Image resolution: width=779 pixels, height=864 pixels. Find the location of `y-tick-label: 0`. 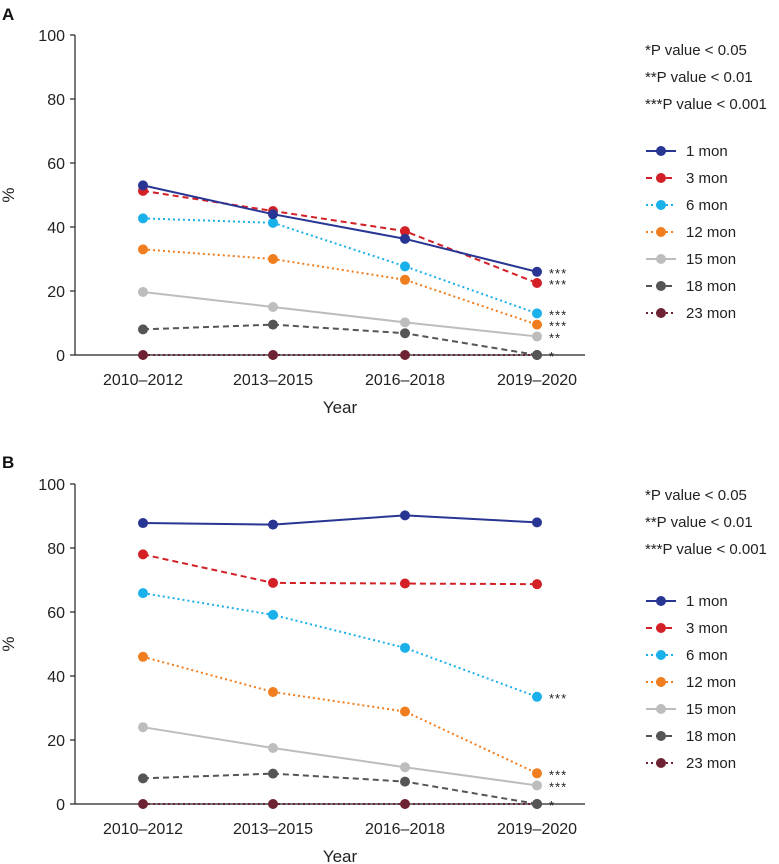

y-tick-label: 0 is located at coordinates (60, 356).